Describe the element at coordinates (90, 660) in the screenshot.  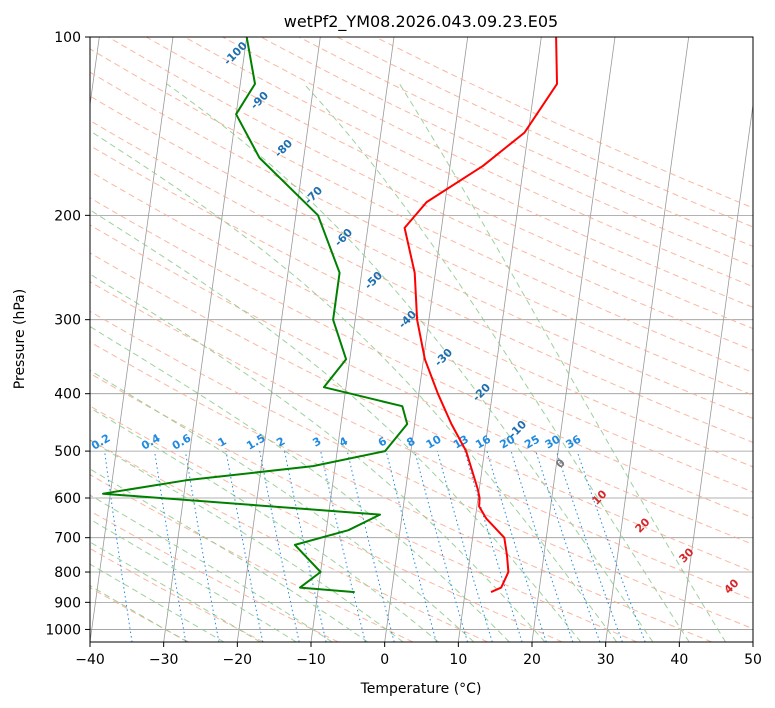
I see `x-tick-label: −40` at that location.